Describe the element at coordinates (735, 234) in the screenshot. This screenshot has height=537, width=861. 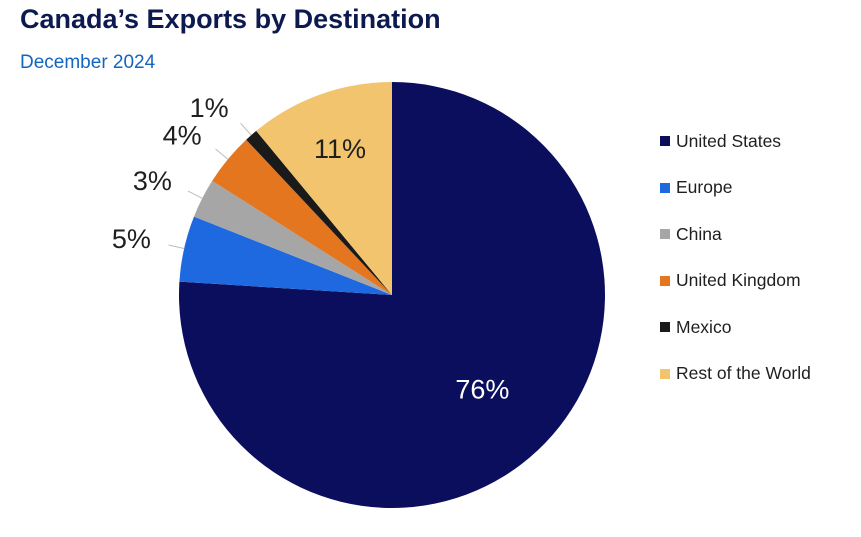
I see `legend-item-china: China` at that location.